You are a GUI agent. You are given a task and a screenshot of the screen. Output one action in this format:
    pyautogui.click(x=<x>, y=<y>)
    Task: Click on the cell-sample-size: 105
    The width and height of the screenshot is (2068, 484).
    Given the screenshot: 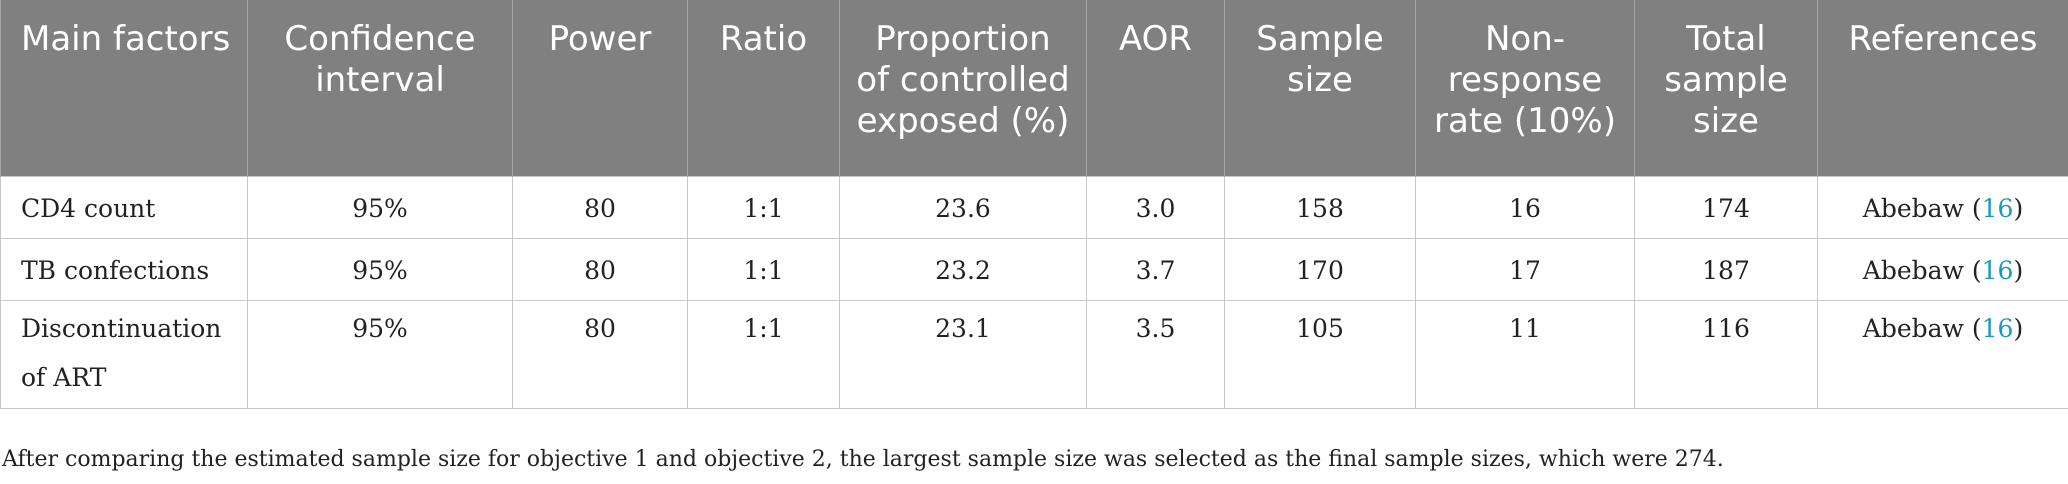 What is the action you would take?
    pyautogui.click(x=1320, y=354)
    